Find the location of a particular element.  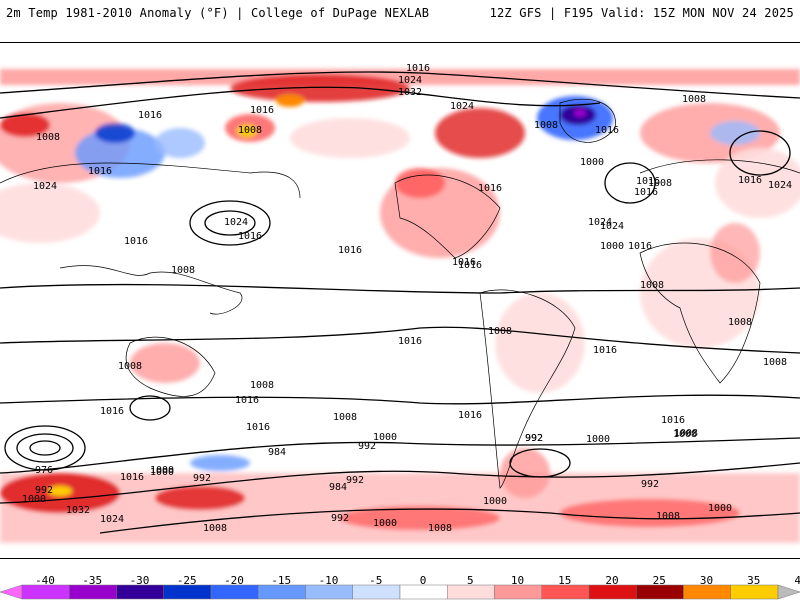

colorbar-tick-label: 5 is located at coordinates (470, 580).